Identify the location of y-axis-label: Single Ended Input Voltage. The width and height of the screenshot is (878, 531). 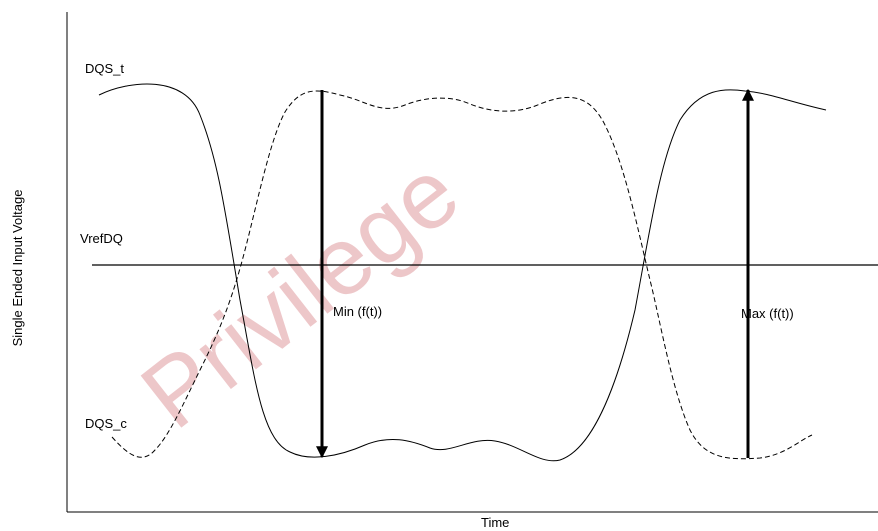
(17, 268).